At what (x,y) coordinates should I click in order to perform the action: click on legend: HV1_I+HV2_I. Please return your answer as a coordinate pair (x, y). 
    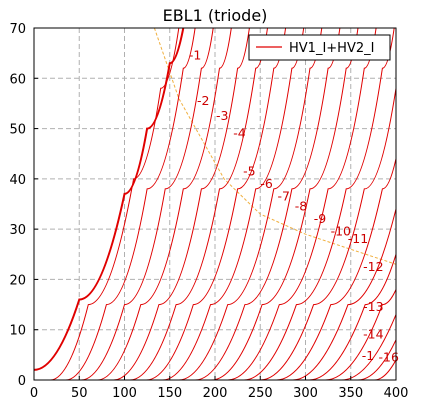
    Looking at the image, I should click on (319, 47).